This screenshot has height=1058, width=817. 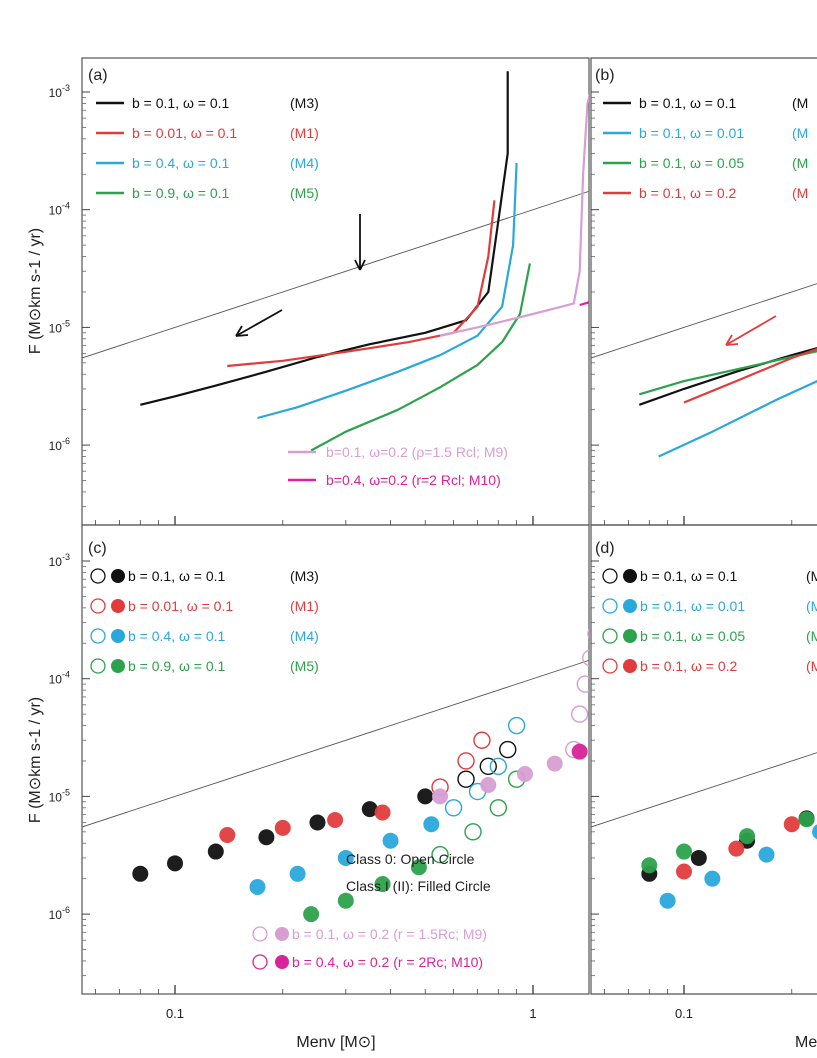 What do you see at coordinates (729, 859) in the screenshot?
I see `panel-d-series` at bounding box center [729, 859].